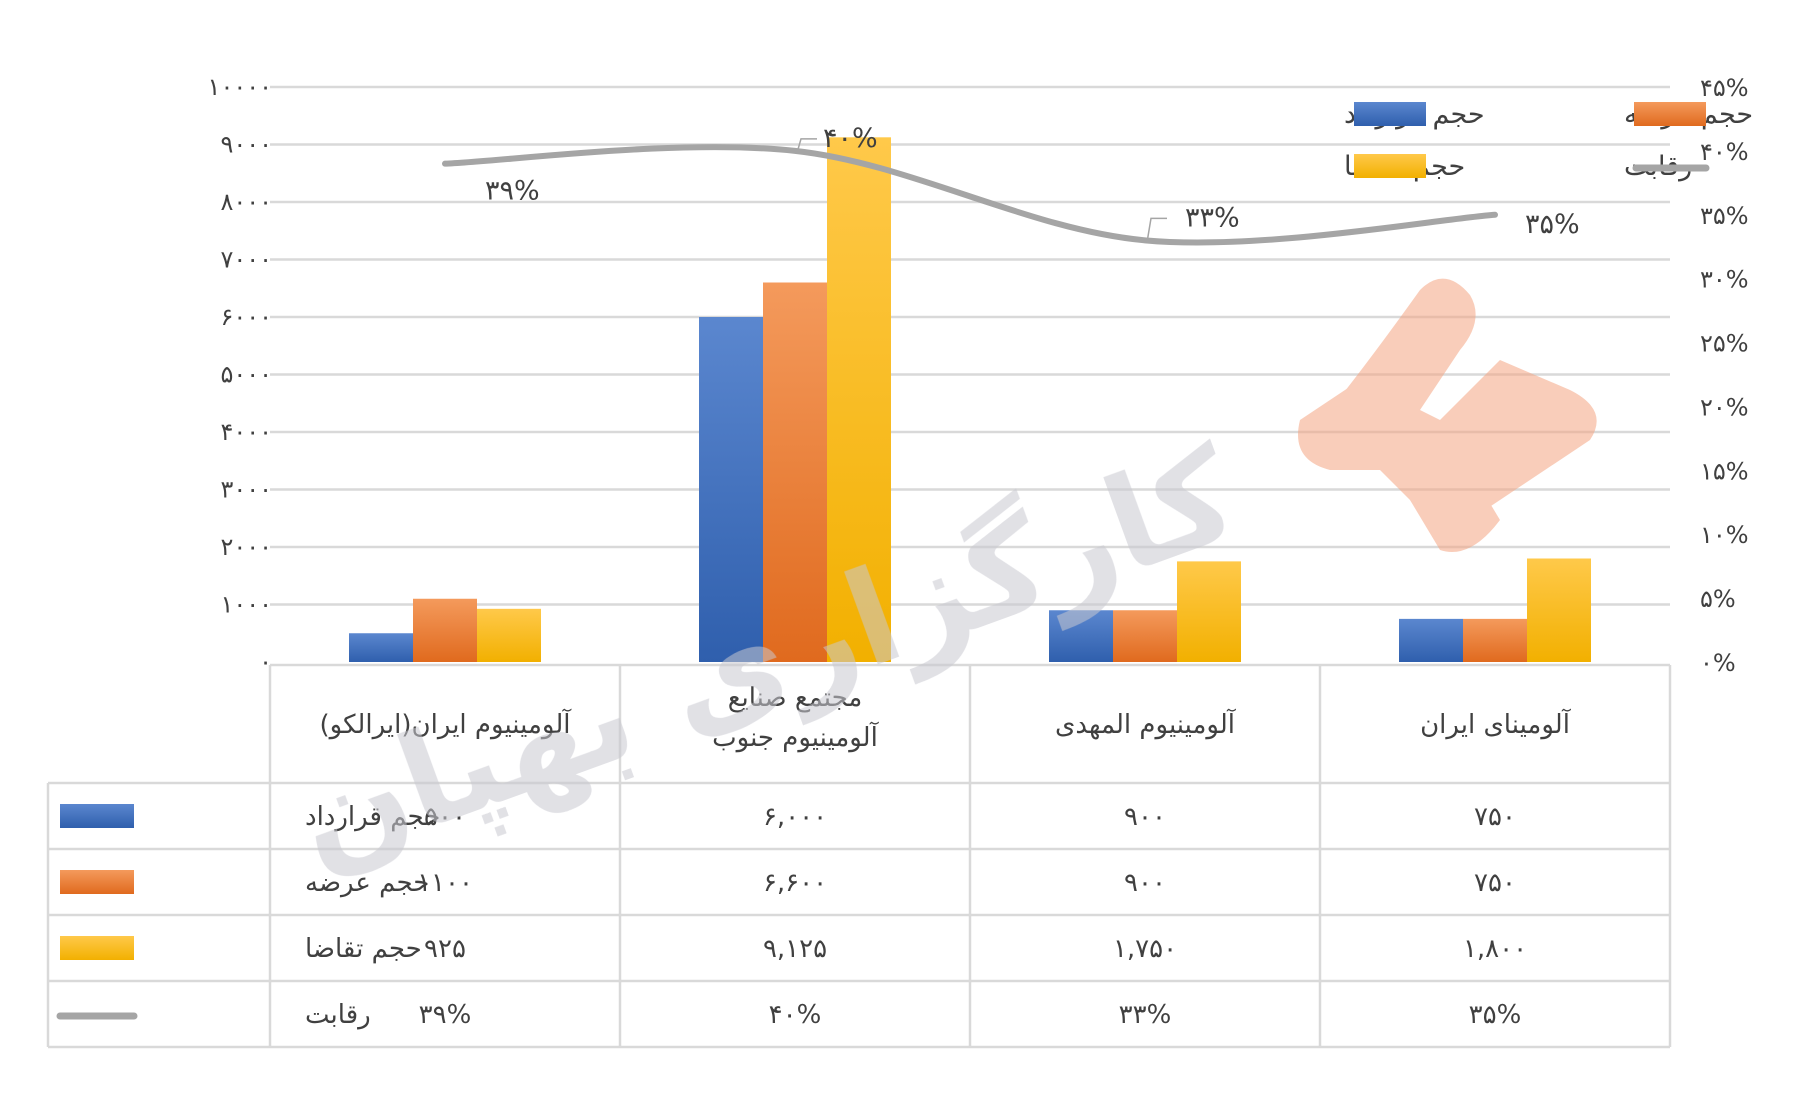 The width and height of the screenshot is (1805, 1112). Describe the element at coordinates (795, 698) in the screenshot. I see `category-label: مجتمع صنایع` at that location.